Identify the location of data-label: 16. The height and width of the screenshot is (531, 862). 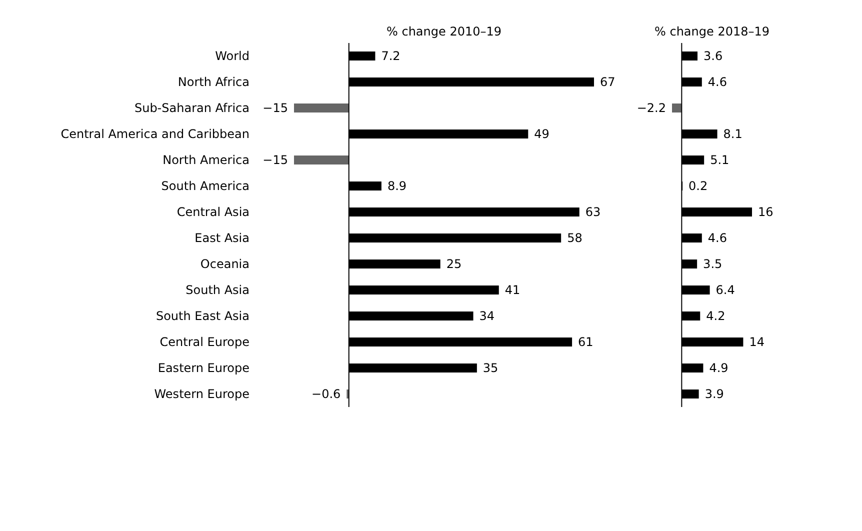
(766, 212).